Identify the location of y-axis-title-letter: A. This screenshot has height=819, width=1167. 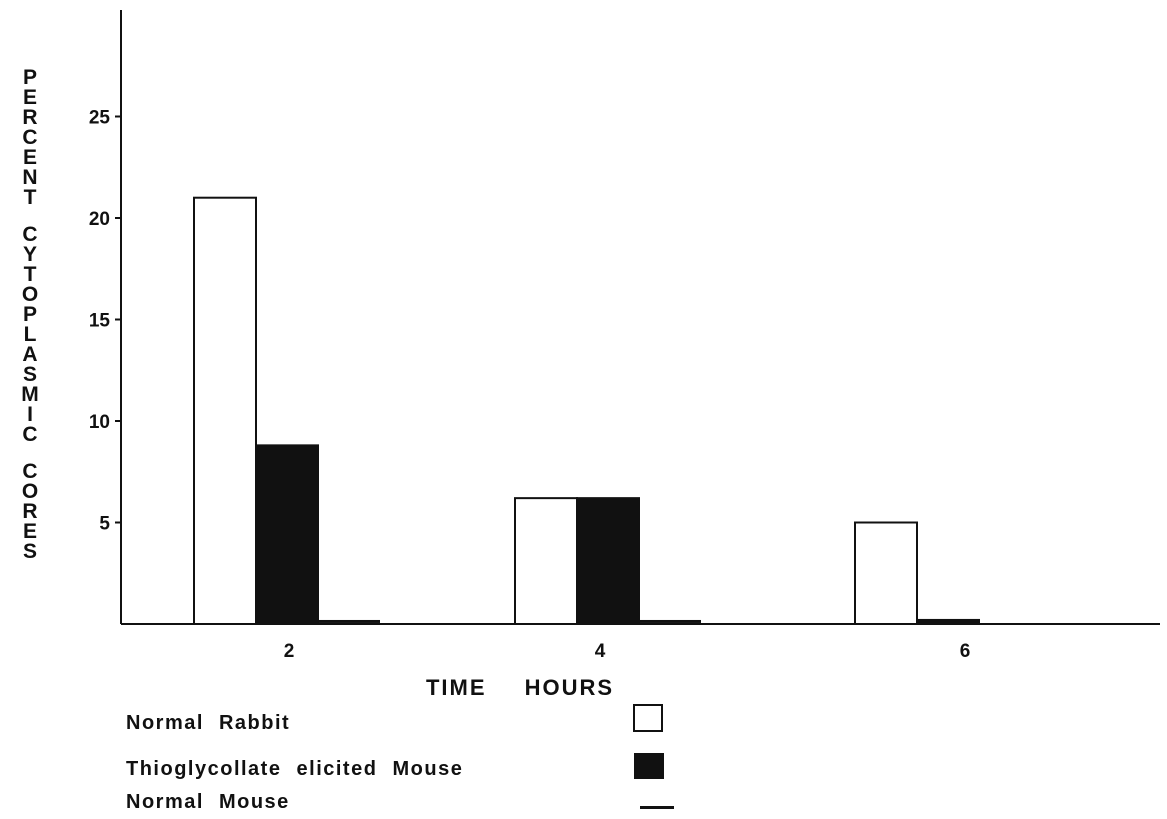
(29, 354).